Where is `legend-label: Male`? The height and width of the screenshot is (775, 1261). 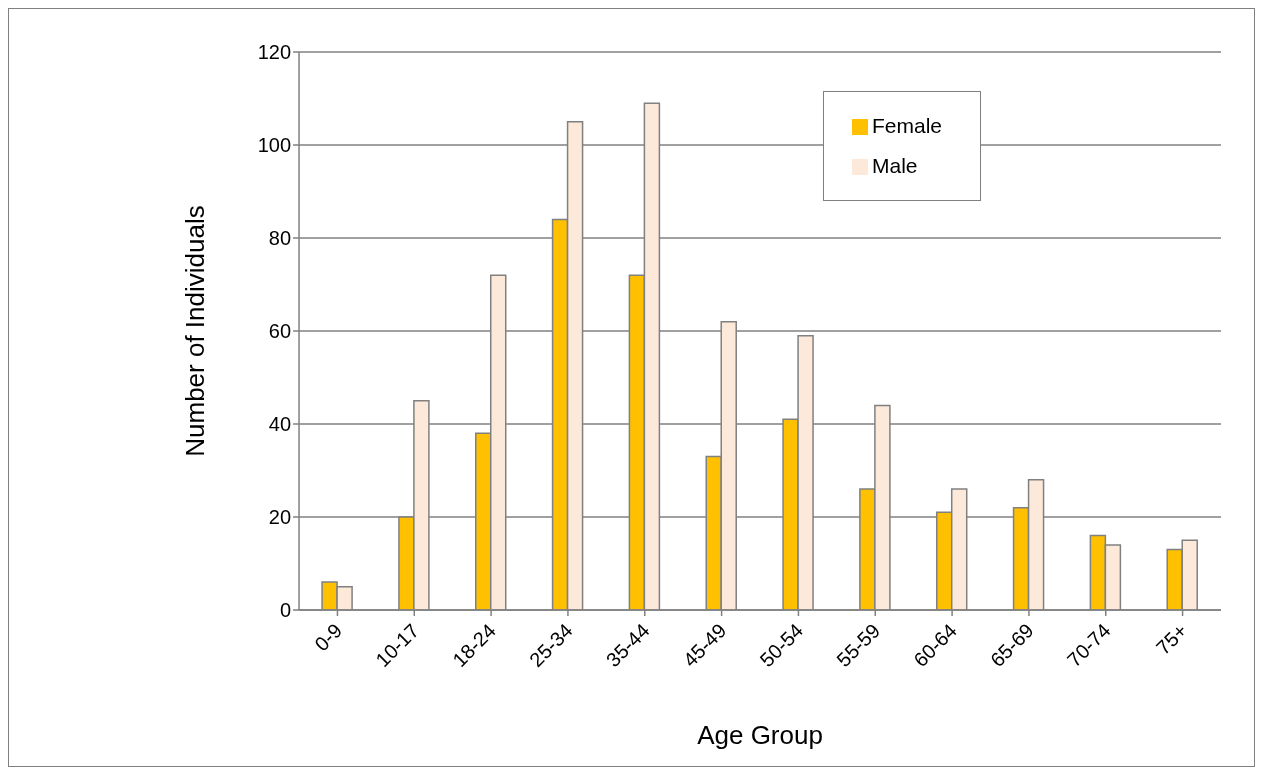
legend-label: Male is located at coordinates (895, 165).